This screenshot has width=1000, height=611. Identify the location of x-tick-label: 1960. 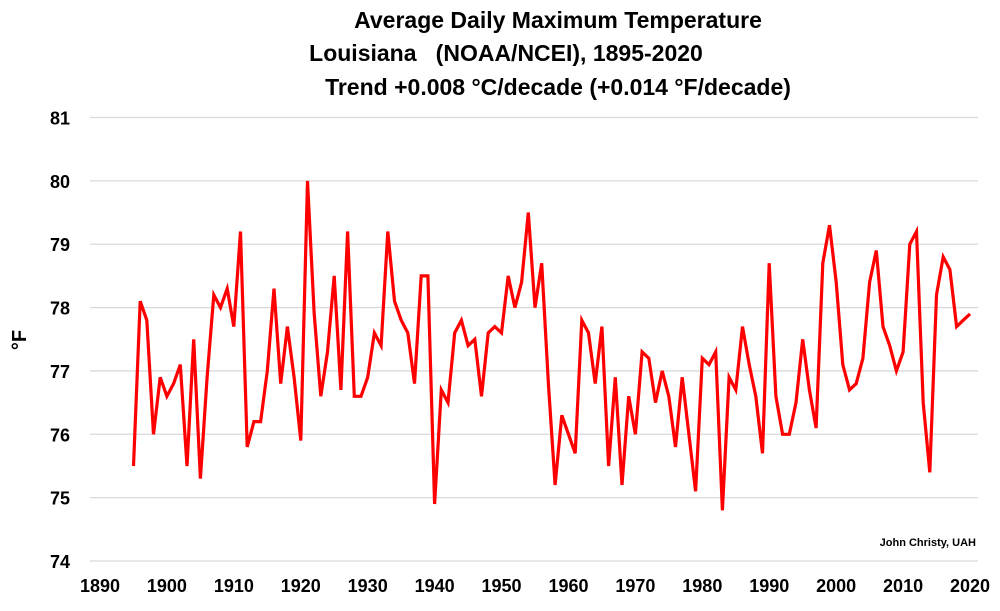
(568, 586).